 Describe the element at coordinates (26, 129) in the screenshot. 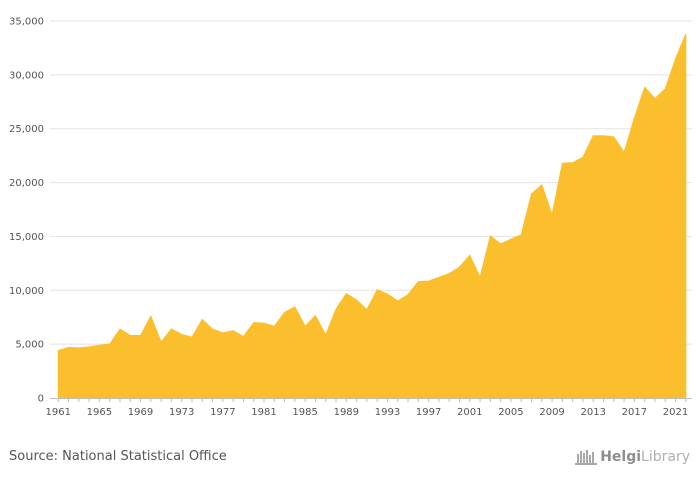

I see `y-tick-label: 25,000` at that location.